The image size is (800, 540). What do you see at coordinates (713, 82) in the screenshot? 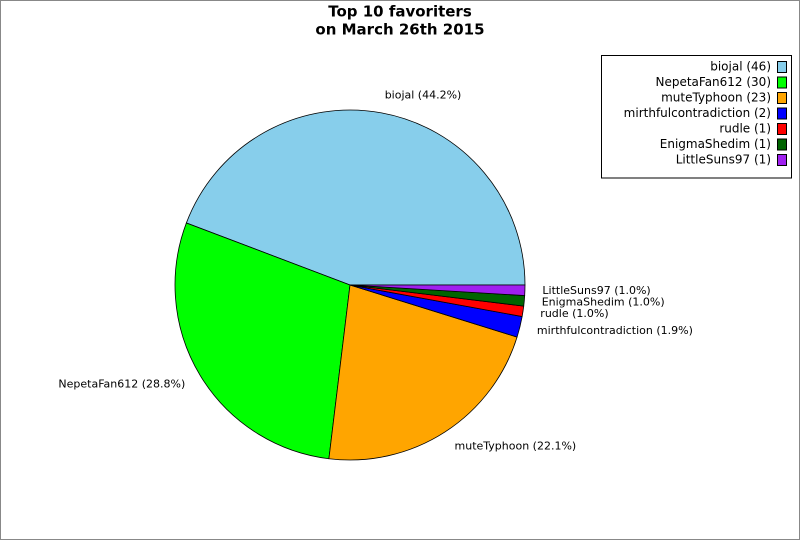
I see `legend-label: NepetaFan612 (30)` at bounding box center [713, 82].